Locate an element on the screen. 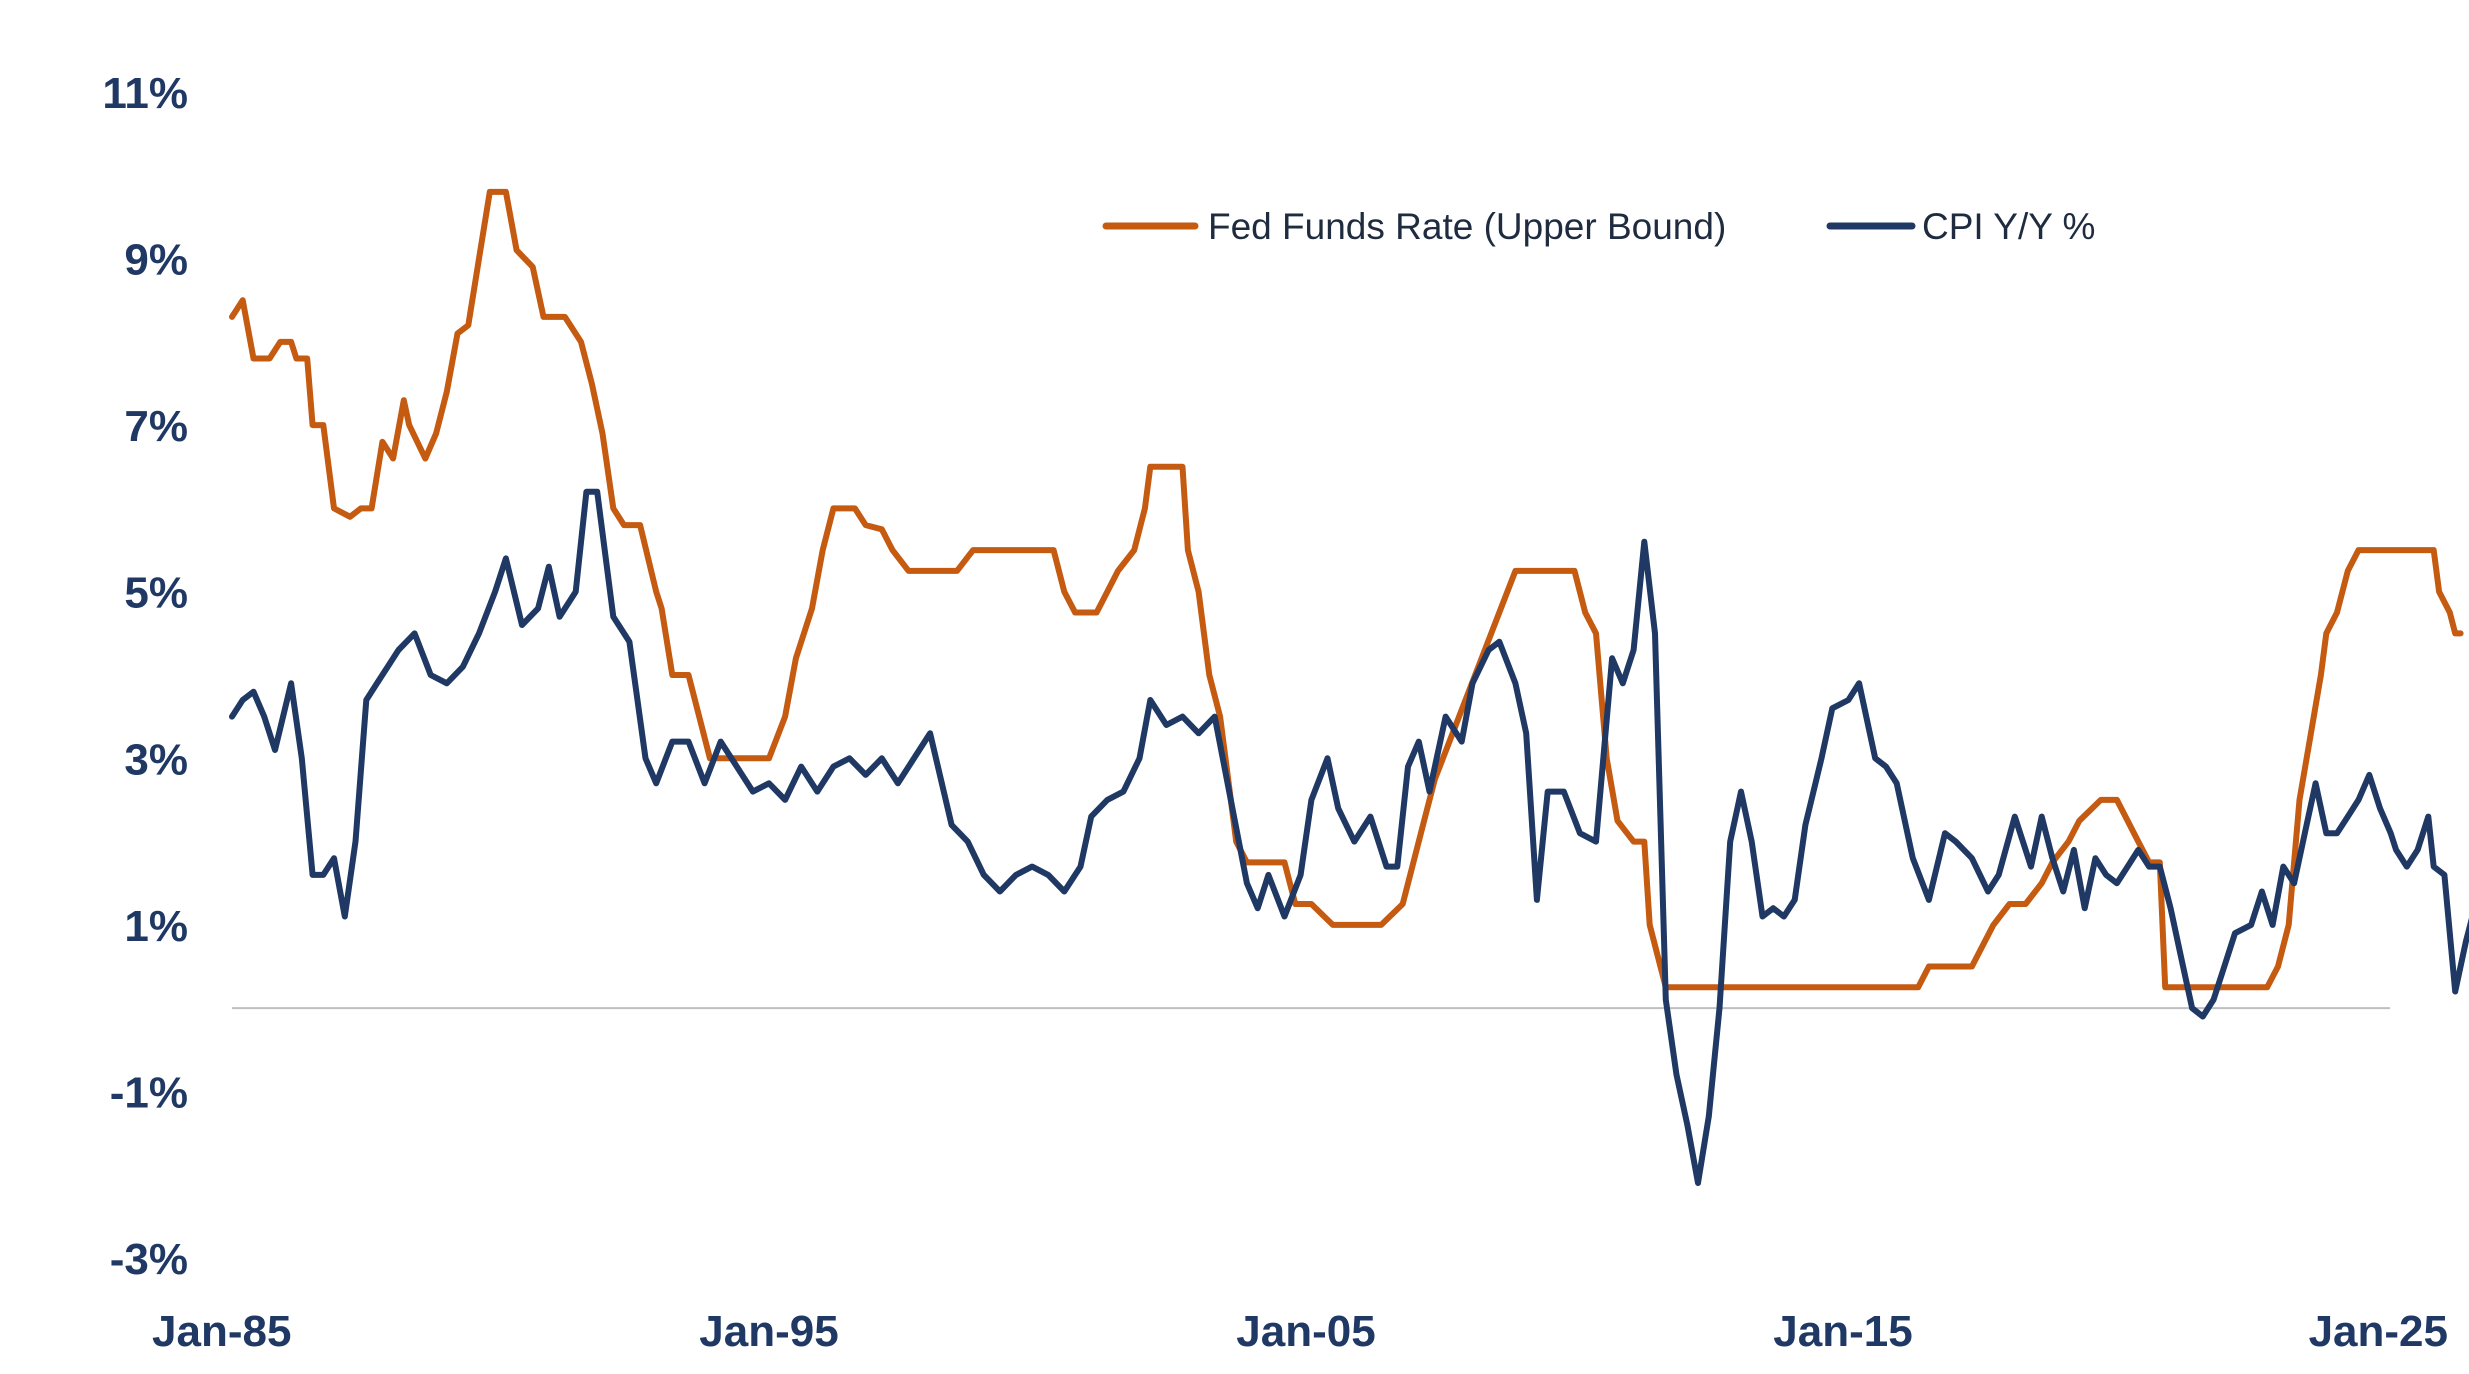 The height and width of the screenshot is (1374, 2469). x-tick-label: Jan-05 is located at coordinates (1305, 1331).